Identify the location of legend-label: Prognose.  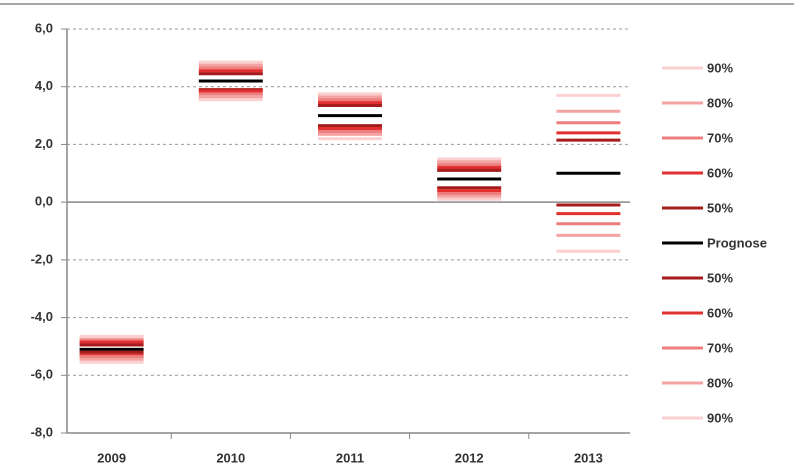
(737, 242).